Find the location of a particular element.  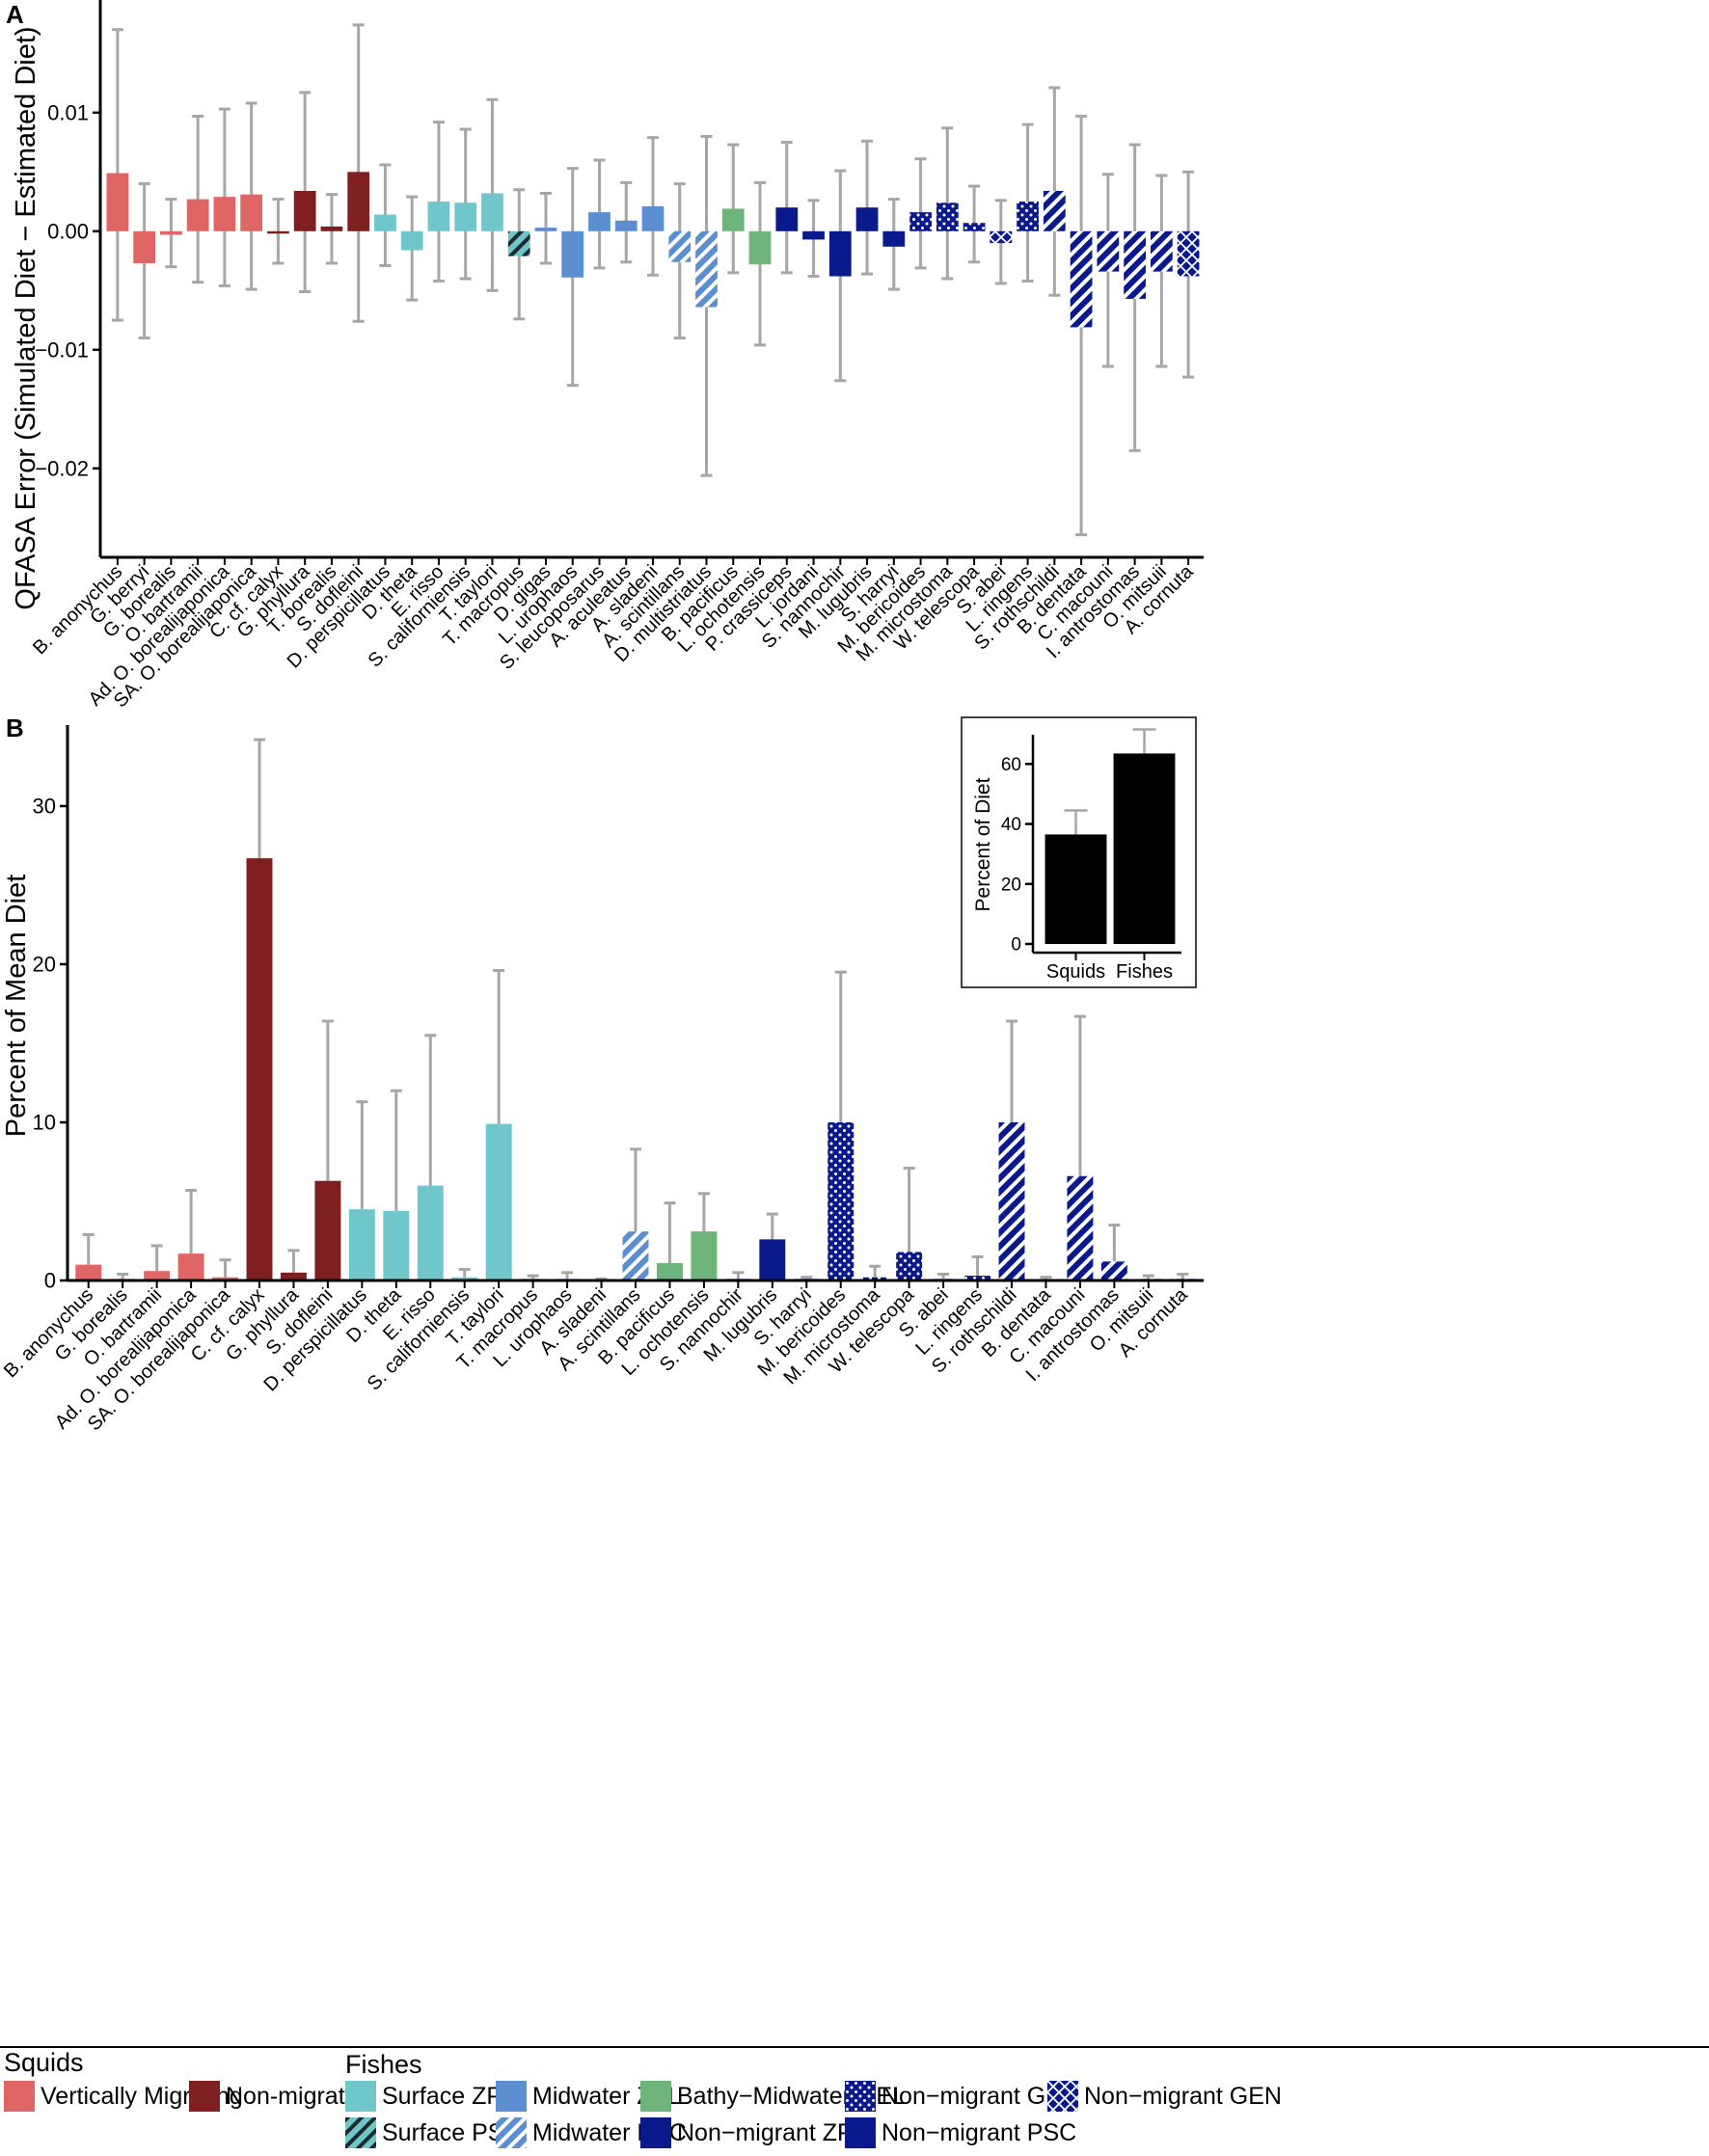

panel-a-bar-a-scintillans is located at coordinates (680, 246).